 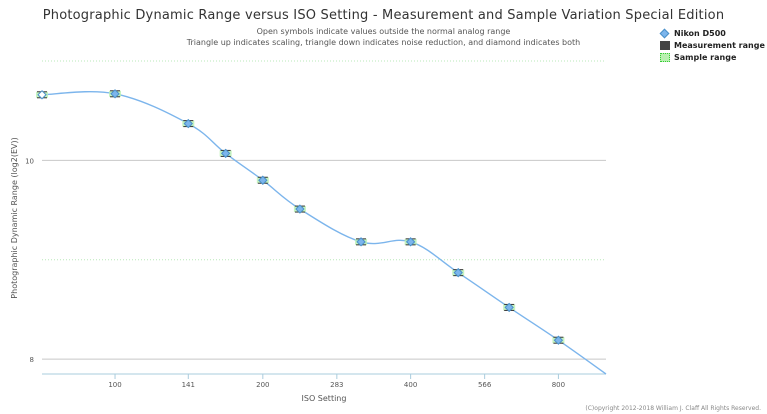 I want to click on legend-item-measurement-range: Measurement range, so click(x=712, y=46).